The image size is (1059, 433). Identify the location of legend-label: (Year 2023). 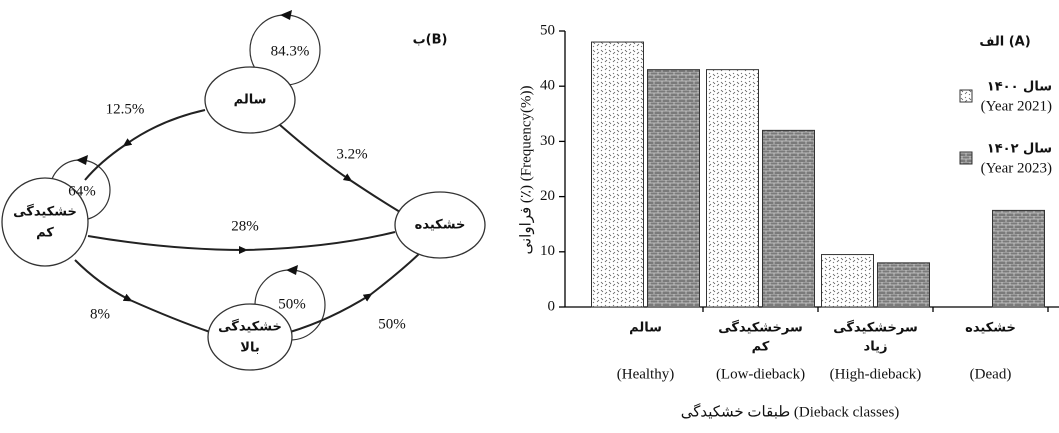
(1016, 168).